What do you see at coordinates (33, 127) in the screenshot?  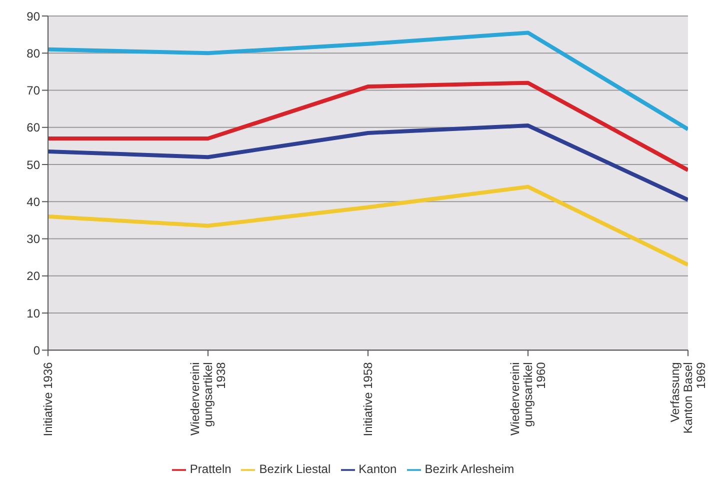 I see `y-tick-label: 60` at bounding box center [33, 127].